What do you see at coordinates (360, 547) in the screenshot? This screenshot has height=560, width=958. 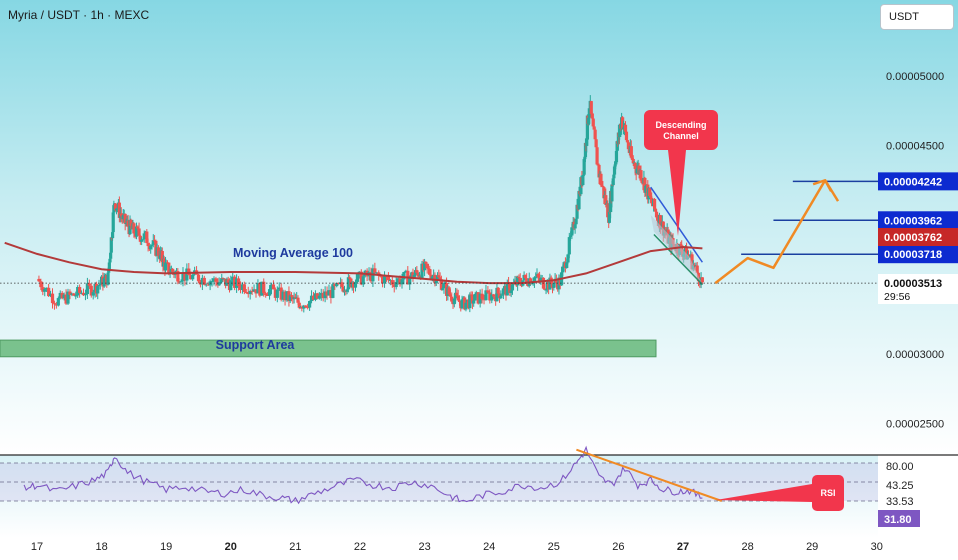 I see `time-tick-label: 22` at bounding box center [360, 547].